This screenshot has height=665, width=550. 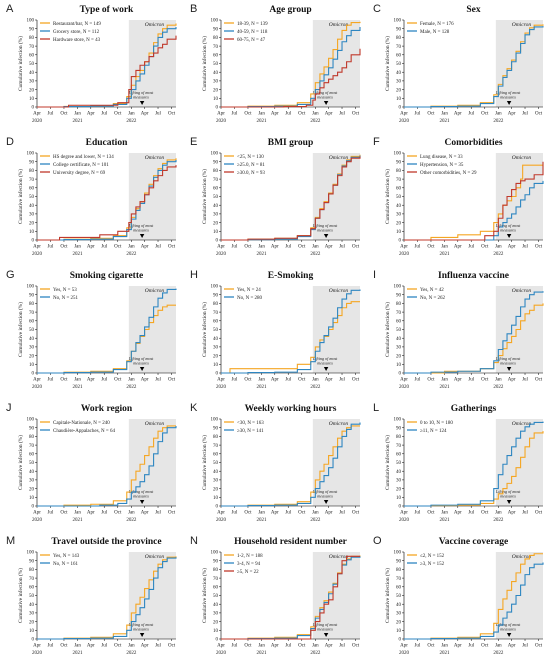 I want to click on panel-title: Weekly working hours, so click(x=291, y=409).